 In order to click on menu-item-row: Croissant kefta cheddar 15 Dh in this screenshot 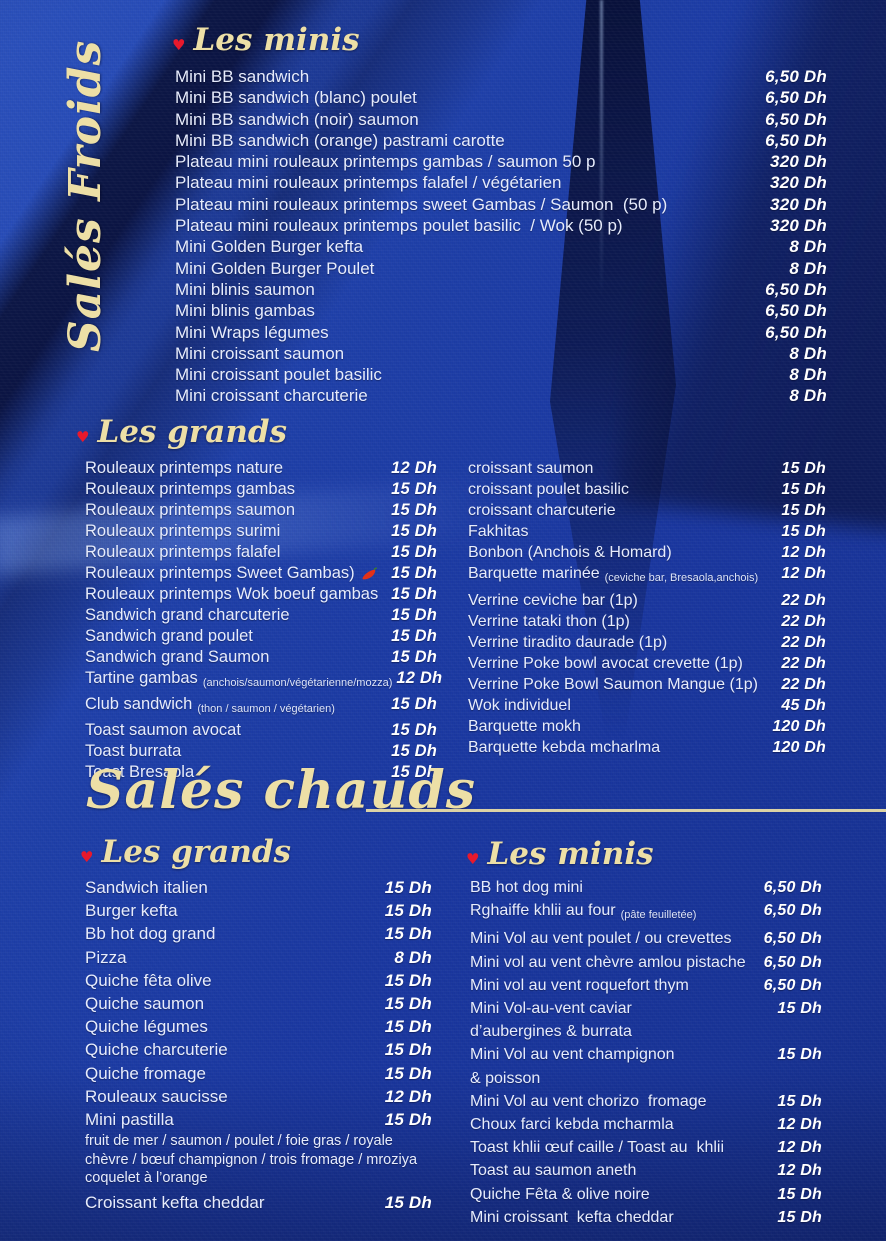, I will do `click(258, 1202)`.